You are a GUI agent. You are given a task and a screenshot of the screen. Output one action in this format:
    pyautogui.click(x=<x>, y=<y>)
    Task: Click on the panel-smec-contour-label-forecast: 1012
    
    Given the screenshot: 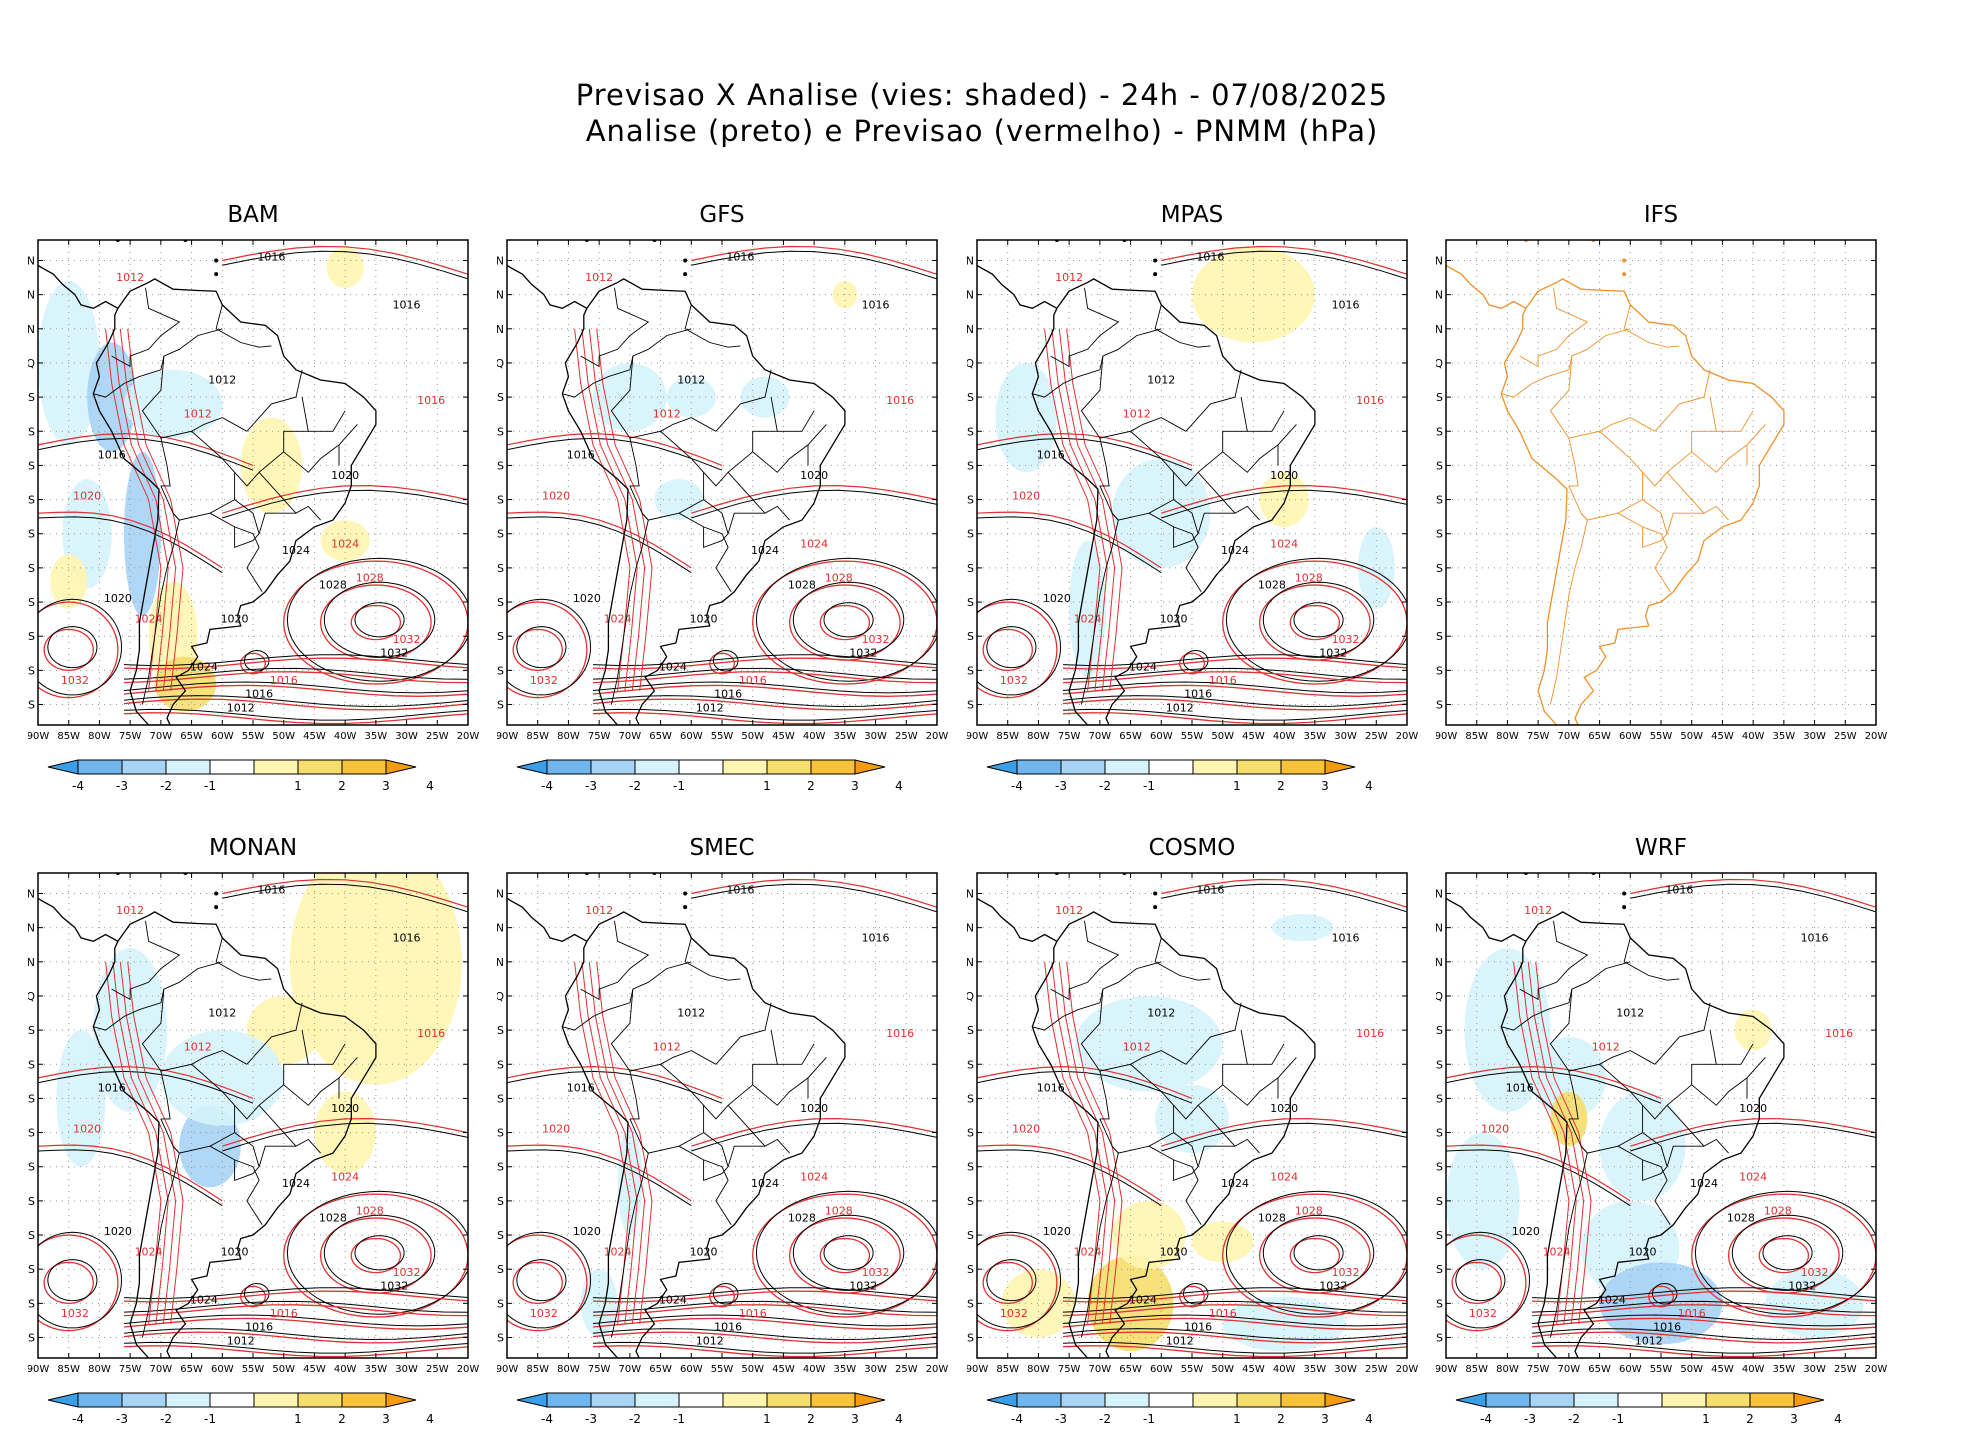 What is the action you would take?
    pyautogui.click(x=667, y=1047)
    